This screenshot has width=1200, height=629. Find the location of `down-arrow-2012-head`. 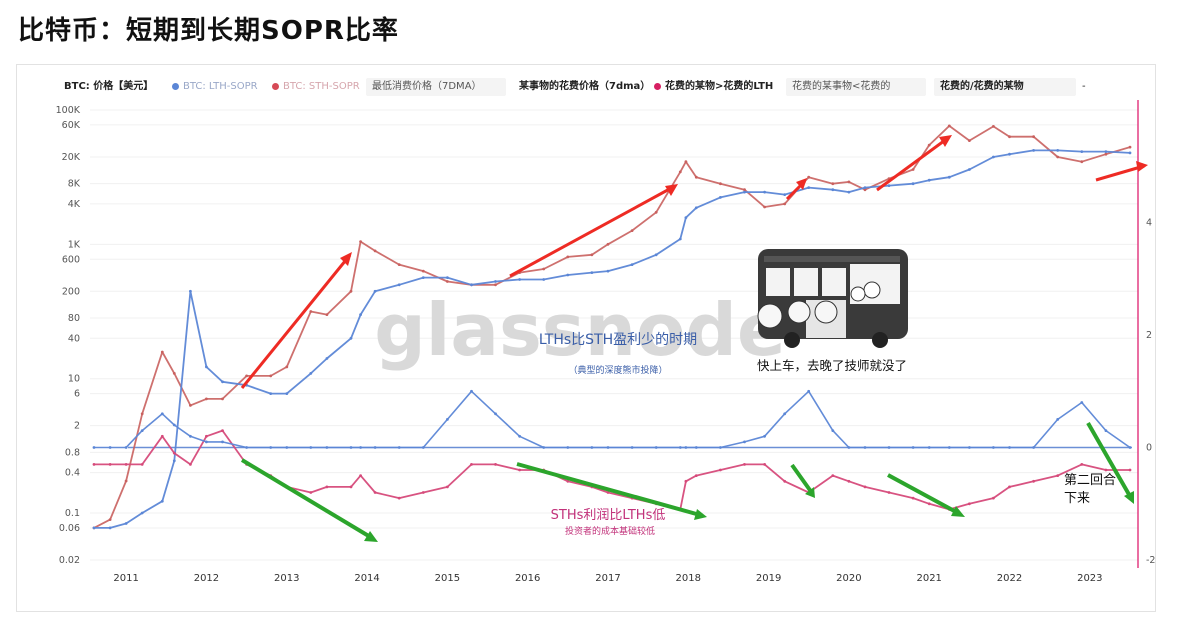

down-arrow-2012-head is located at coordinates (371, 536).